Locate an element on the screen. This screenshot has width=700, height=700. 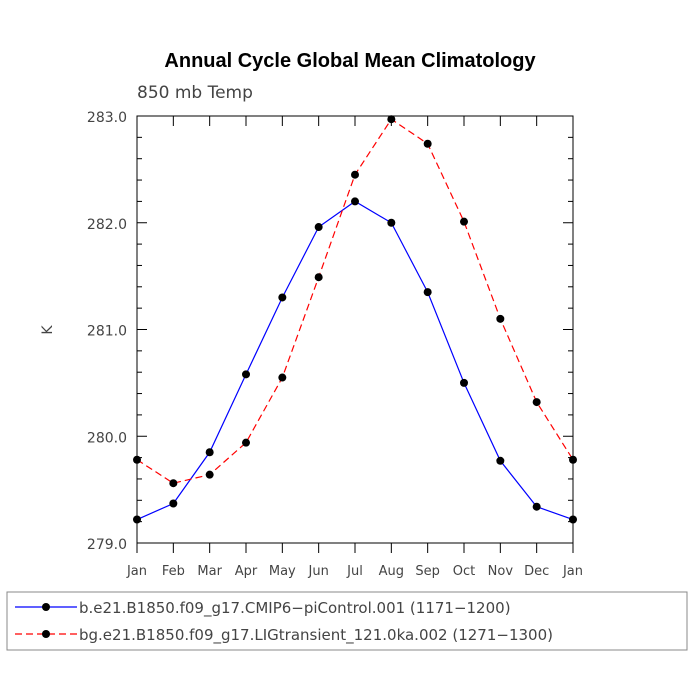
x-tick-labels: Jan Feb Mar Apr May Jun Jul Aug Sep Oct Nov Dec Jan is located at coordinates (354, 571).